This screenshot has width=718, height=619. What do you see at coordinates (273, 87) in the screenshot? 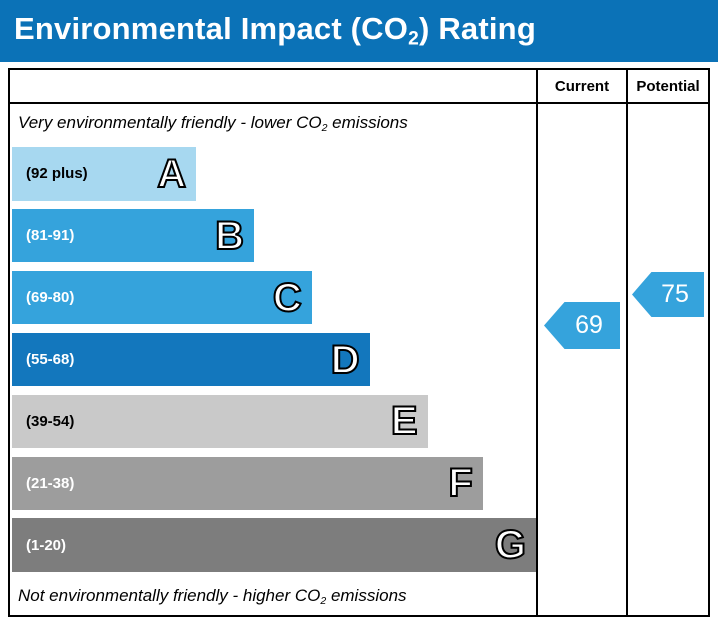
I see `header-spacer` at bounding box center [273, 87].